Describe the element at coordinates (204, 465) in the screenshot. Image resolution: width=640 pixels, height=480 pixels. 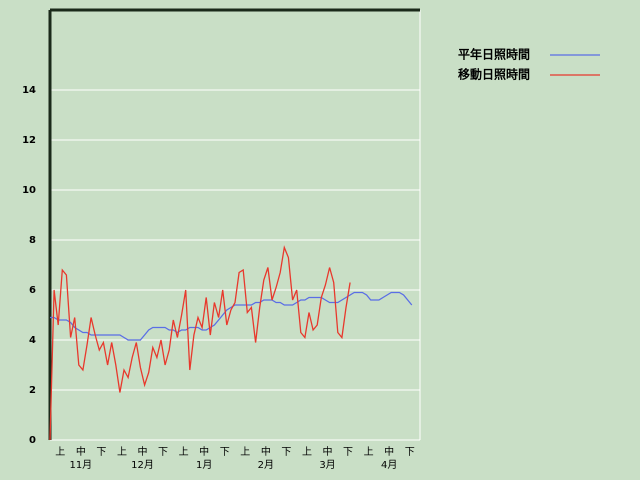
I see `month-label: 1月` at that location.